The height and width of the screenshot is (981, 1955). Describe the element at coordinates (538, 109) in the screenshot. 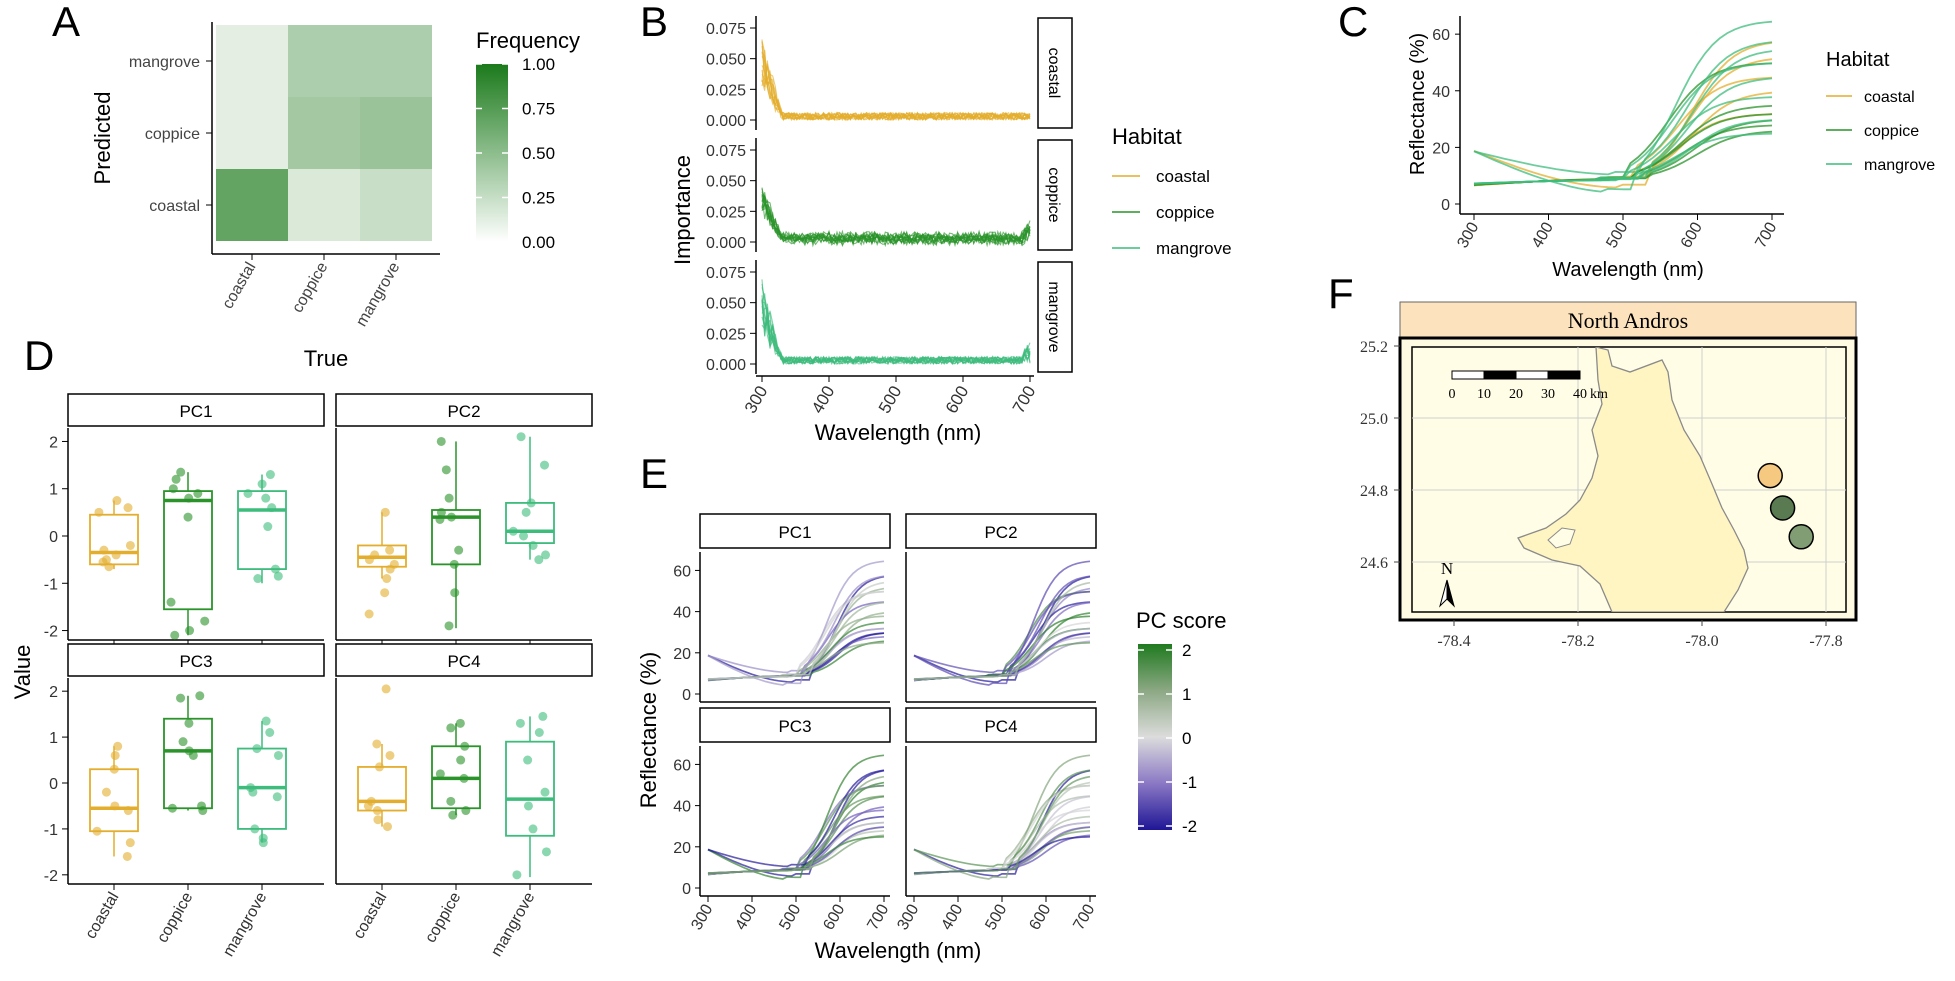

I see `a-legend-label: 0.75` at that location.